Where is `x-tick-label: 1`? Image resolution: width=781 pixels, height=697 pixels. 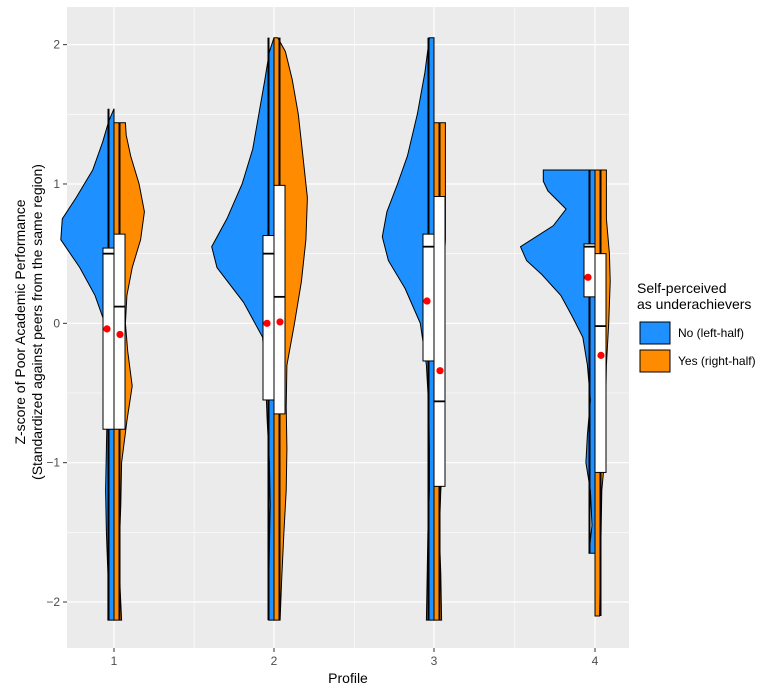 x-tick-label: 1 is located at coordinates (114, 661).